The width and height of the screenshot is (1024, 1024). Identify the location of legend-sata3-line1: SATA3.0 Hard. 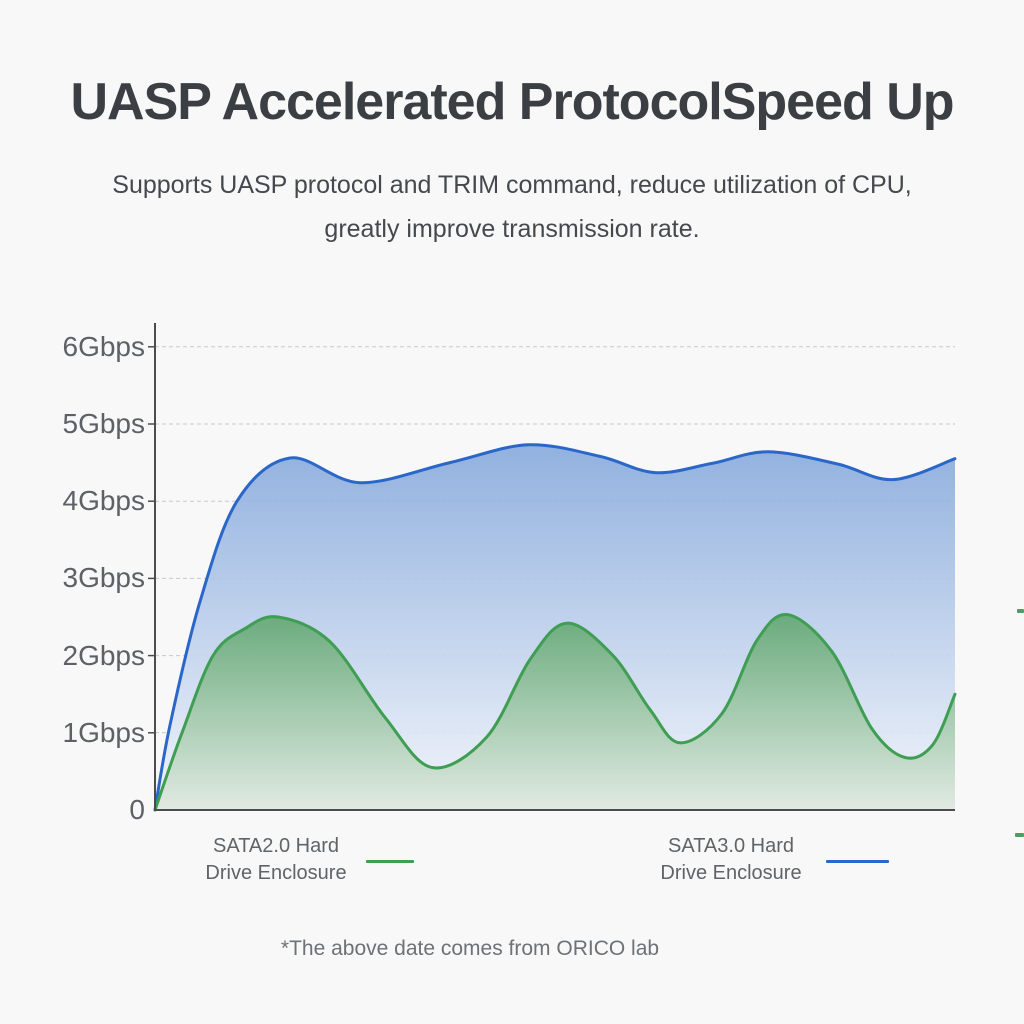
(731, 846).